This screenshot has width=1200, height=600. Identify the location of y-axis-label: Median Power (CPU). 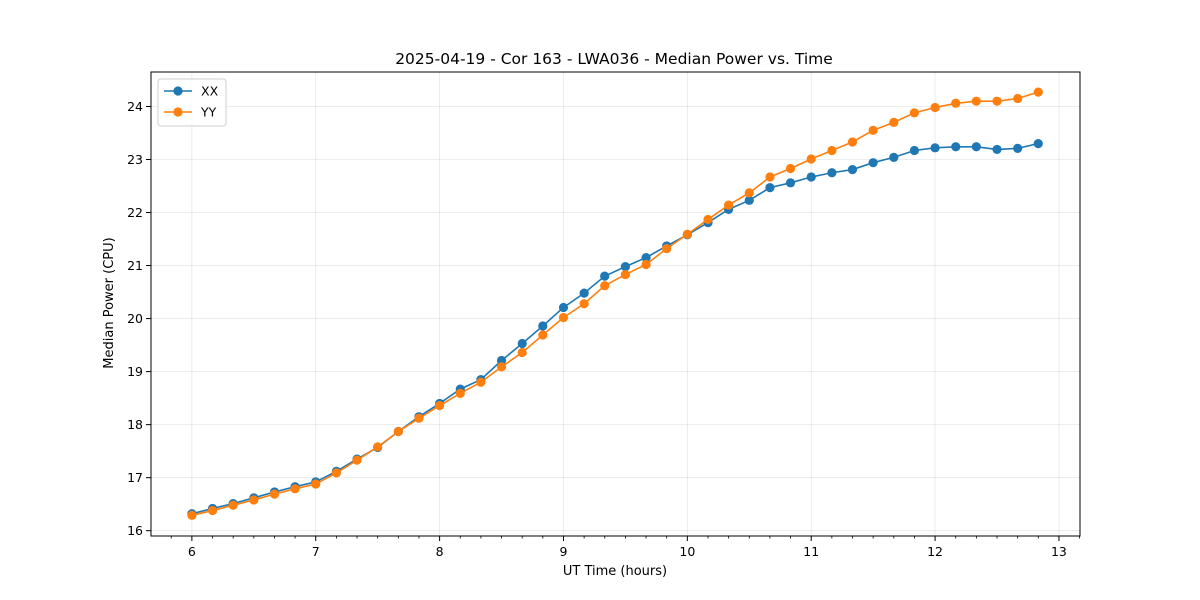
(109, 302).